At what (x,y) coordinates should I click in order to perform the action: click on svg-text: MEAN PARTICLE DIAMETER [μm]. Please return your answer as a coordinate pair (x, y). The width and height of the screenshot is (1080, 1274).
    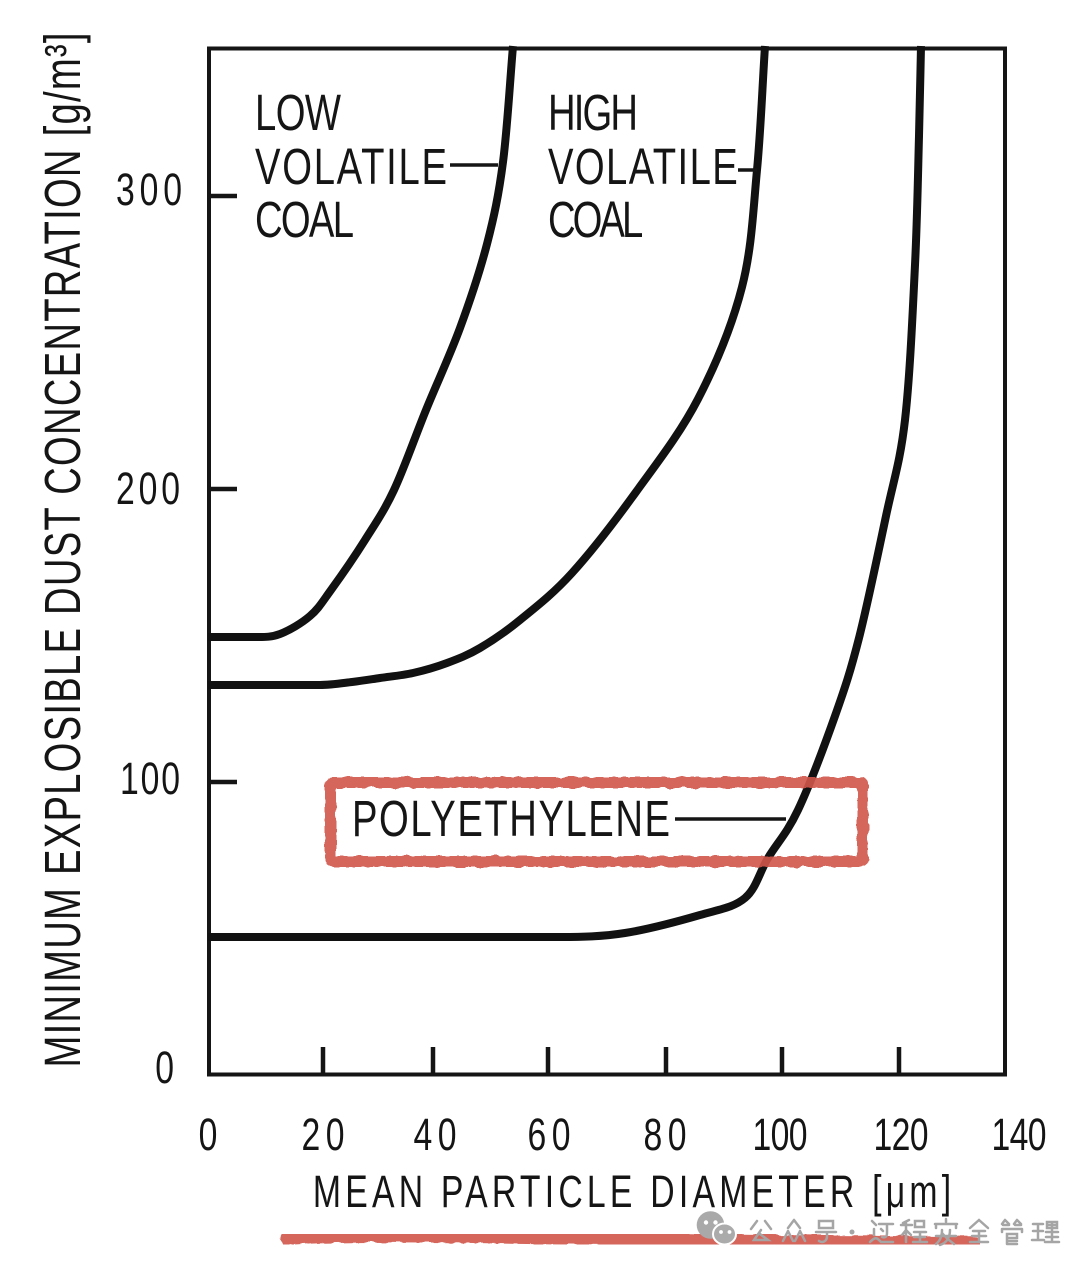
    Looking at the image, I should click on (632, 1192).